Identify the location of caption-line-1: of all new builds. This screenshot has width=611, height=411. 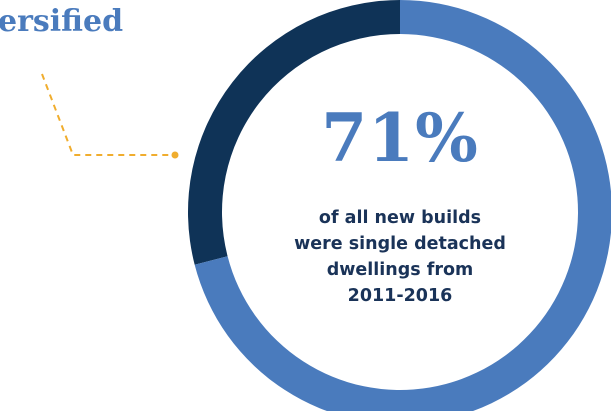
(400, 218).